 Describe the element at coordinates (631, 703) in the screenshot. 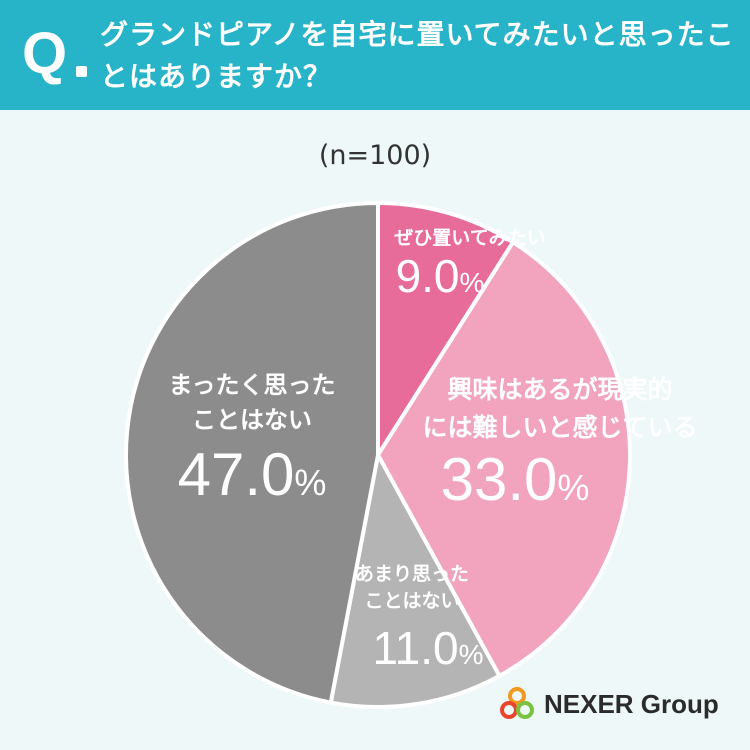

I see `brand-name: NEXER Group` at that location.